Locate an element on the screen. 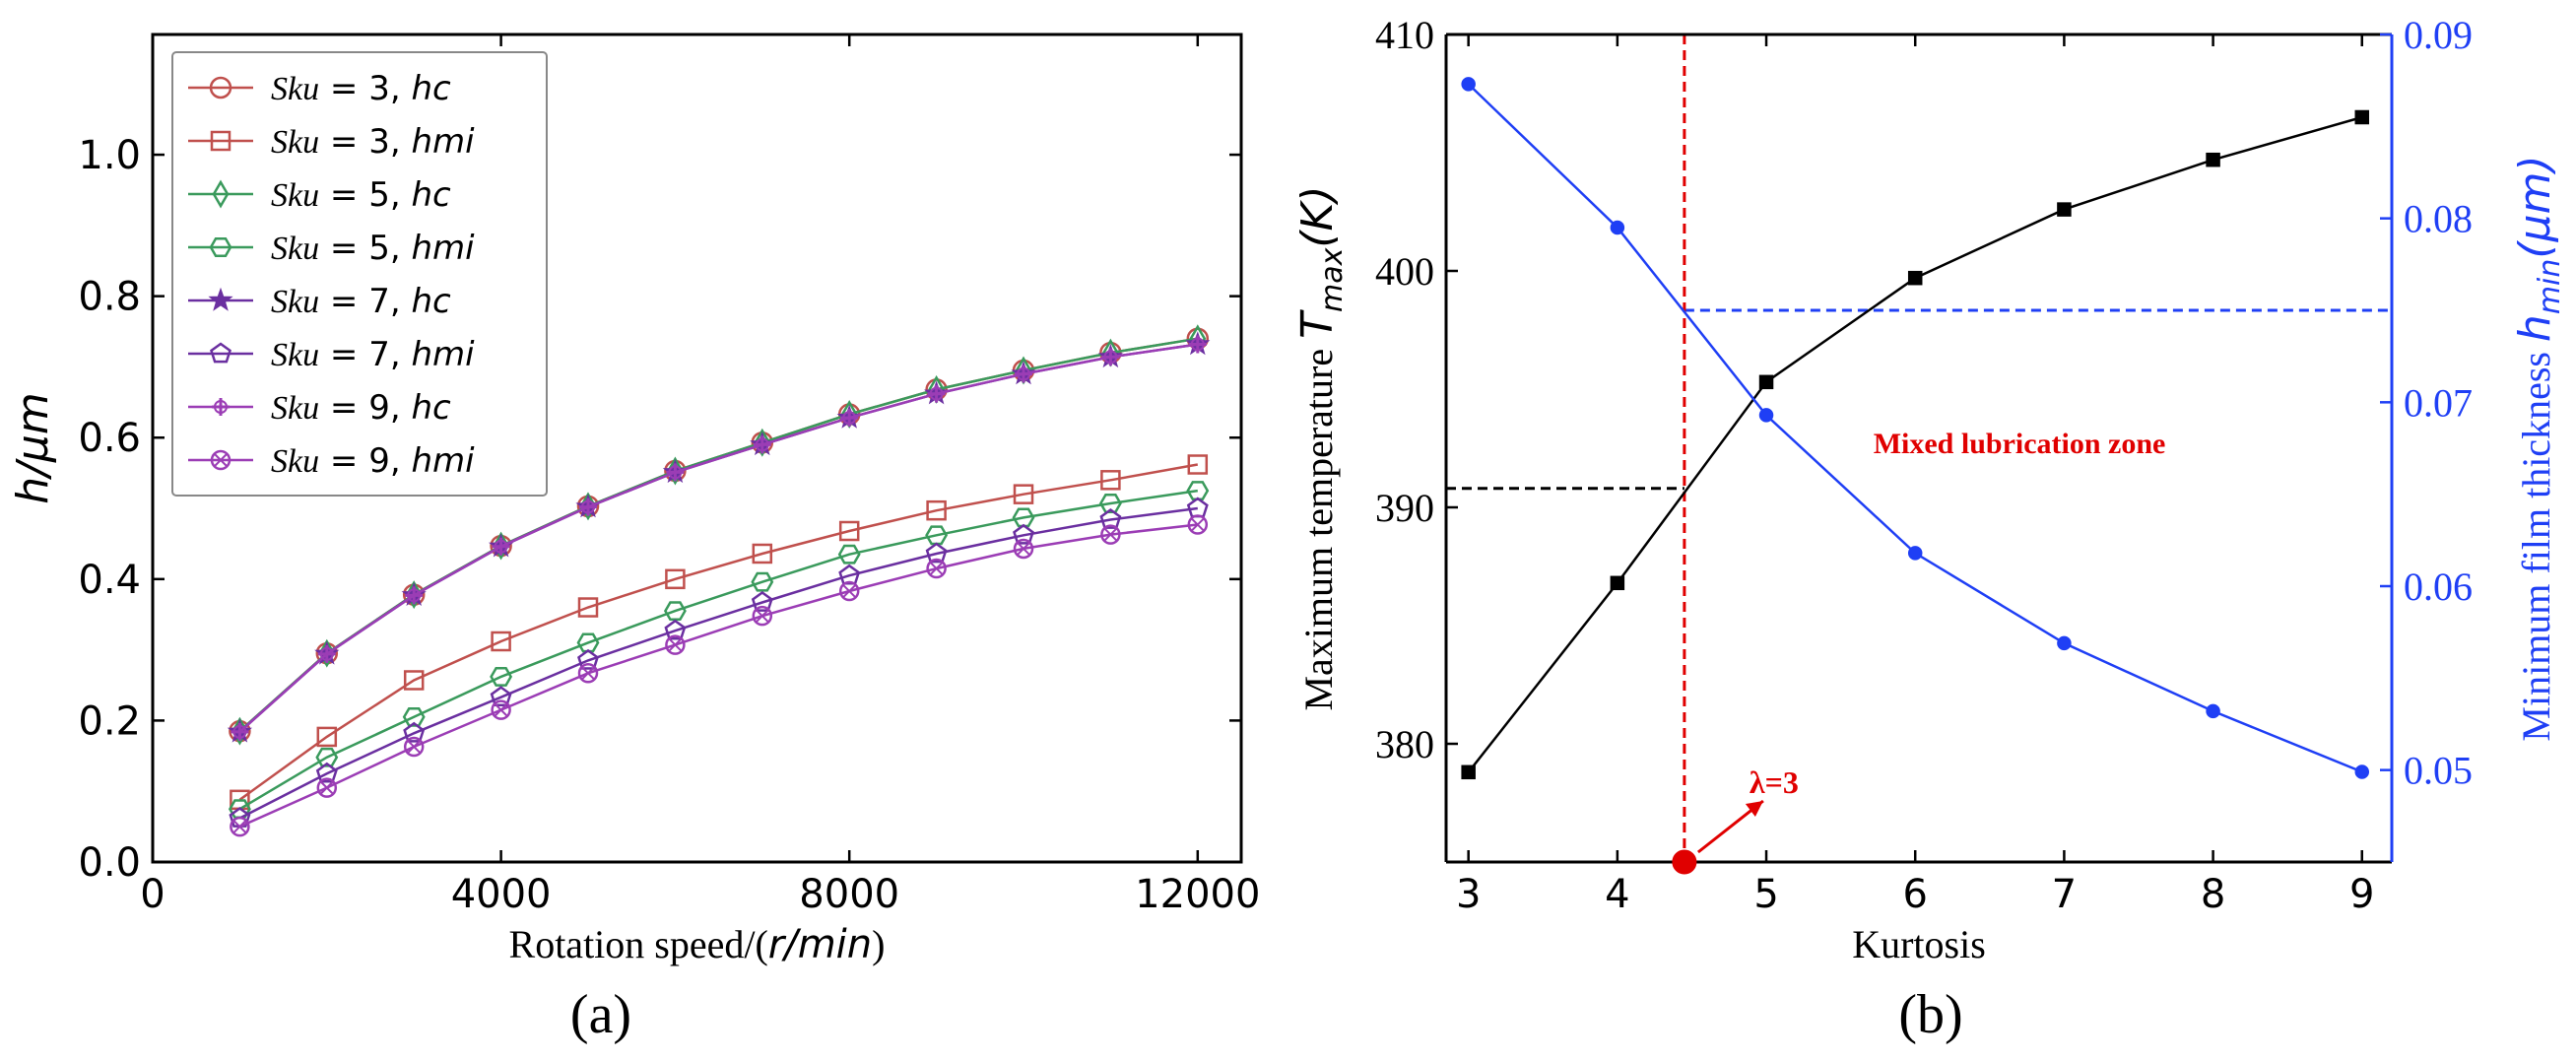 The width and height of the screenshot is (2576, 1062). chart-a-legend-label: Sku = 5, hc is located at coordinates (361, 195).